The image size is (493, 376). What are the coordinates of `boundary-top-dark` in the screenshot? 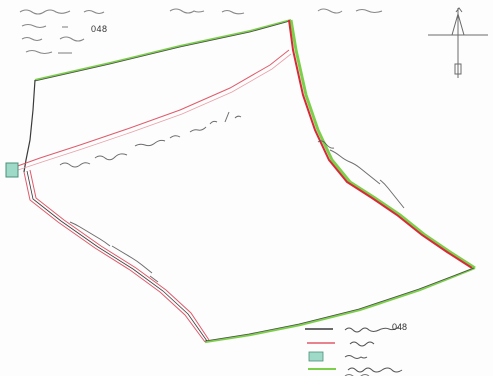 It's located at (162, 51).